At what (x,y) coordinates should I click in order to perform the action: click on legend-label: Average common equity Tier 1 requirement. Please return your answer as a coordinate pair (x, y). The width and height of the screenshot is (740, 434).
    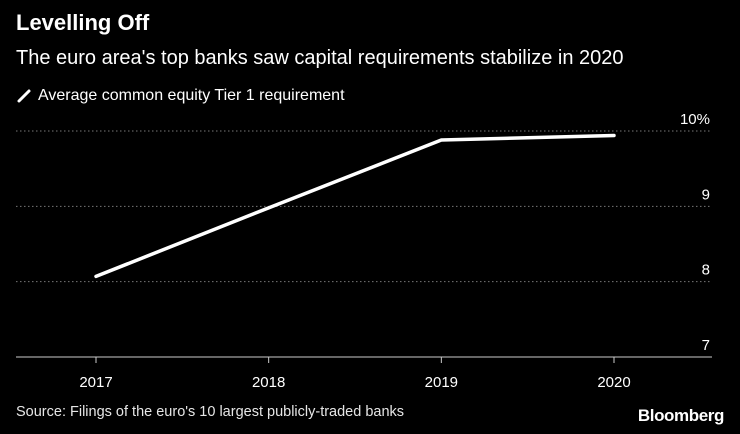
    Looking at the image, I should click on (191, 95).